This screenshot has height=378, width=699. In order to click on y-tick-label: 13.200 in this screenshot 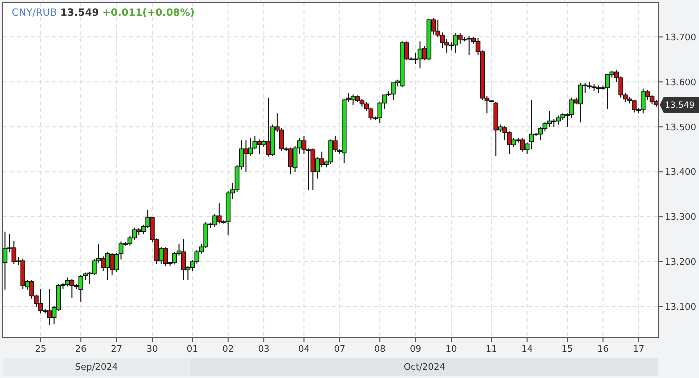, I will do `click(681, 263)`.